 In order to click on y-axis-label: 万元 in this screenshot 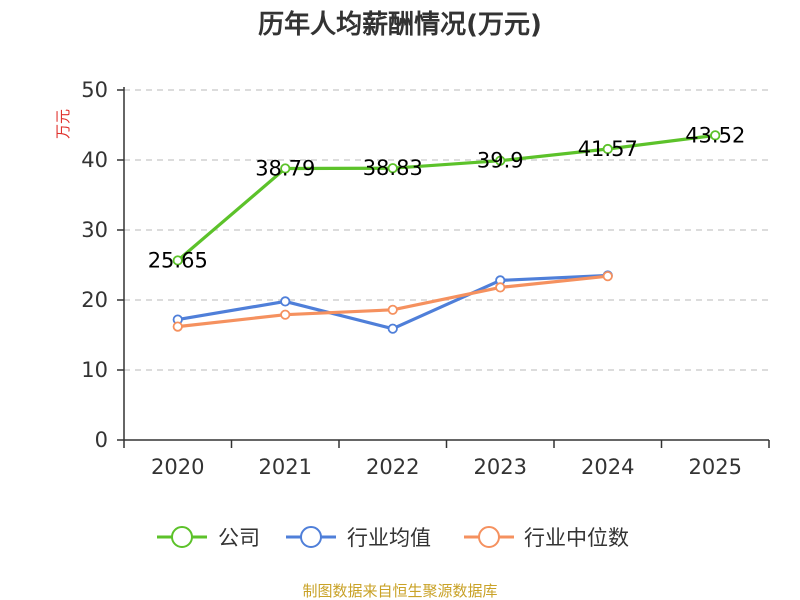, I will do `click(63, 124)`.